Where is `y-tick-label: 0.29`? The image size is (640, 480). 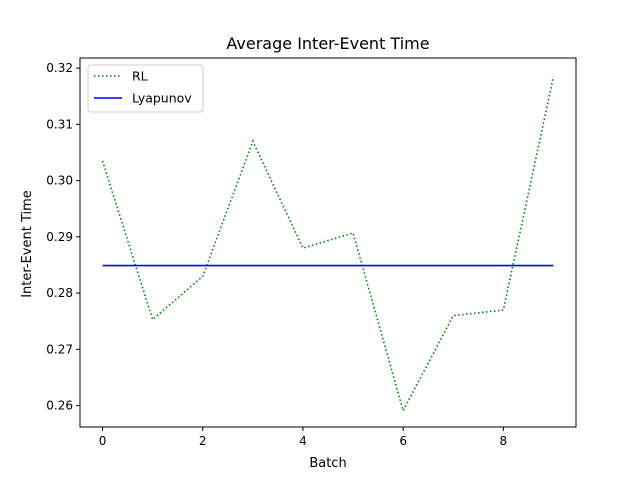 y-tick-label: 0.29 is located at coordinates (59, 237).